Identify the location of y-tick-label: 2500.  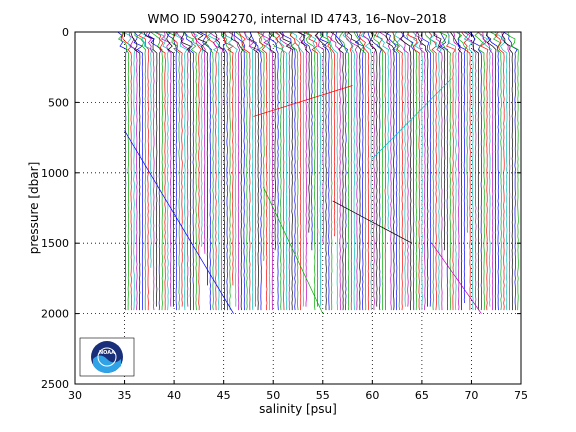
(55, 384).